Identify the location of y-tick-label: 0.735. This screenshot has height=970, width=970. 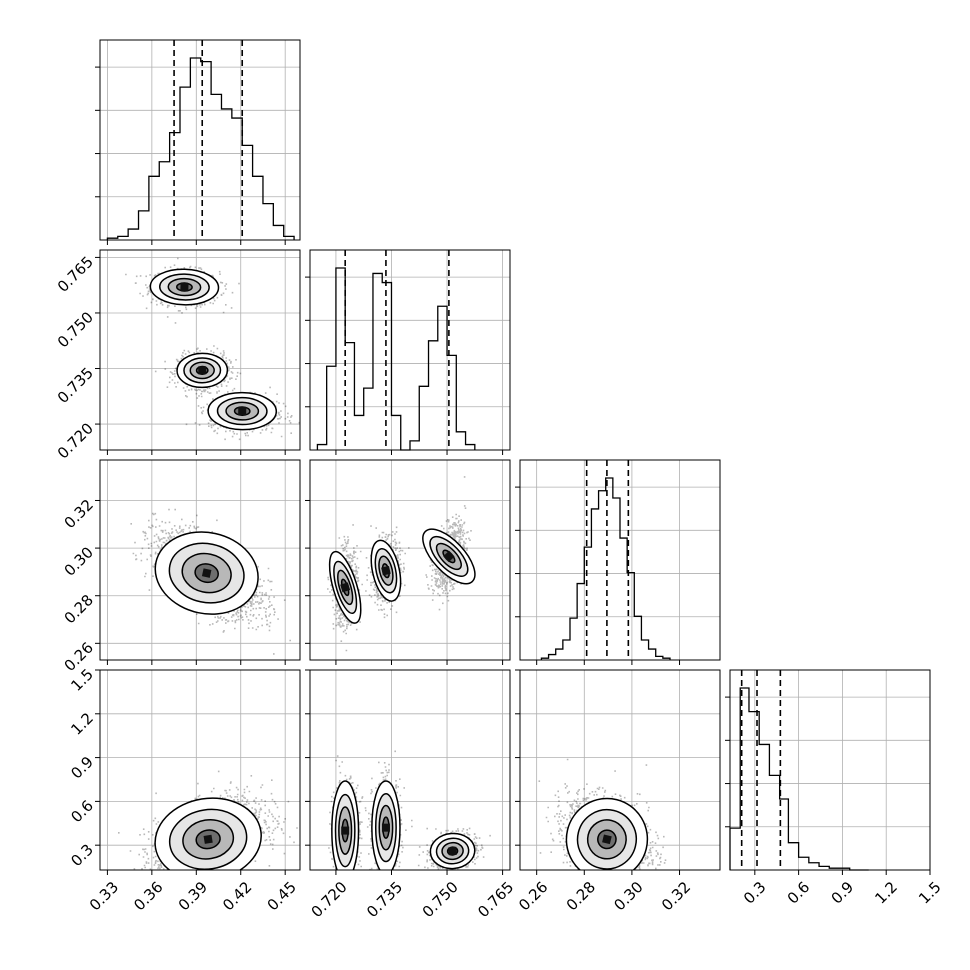
(75, 385).